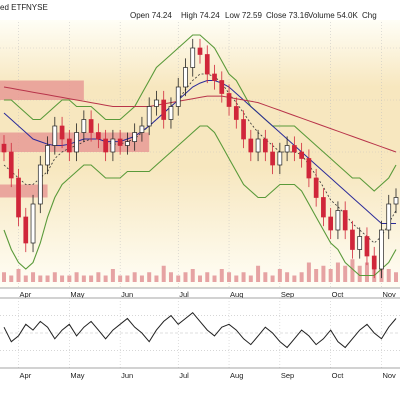 The image size is (400, 400). Describe the element at coordinates (200, 269) in the screenshot. I see `volume-bars` at that location.